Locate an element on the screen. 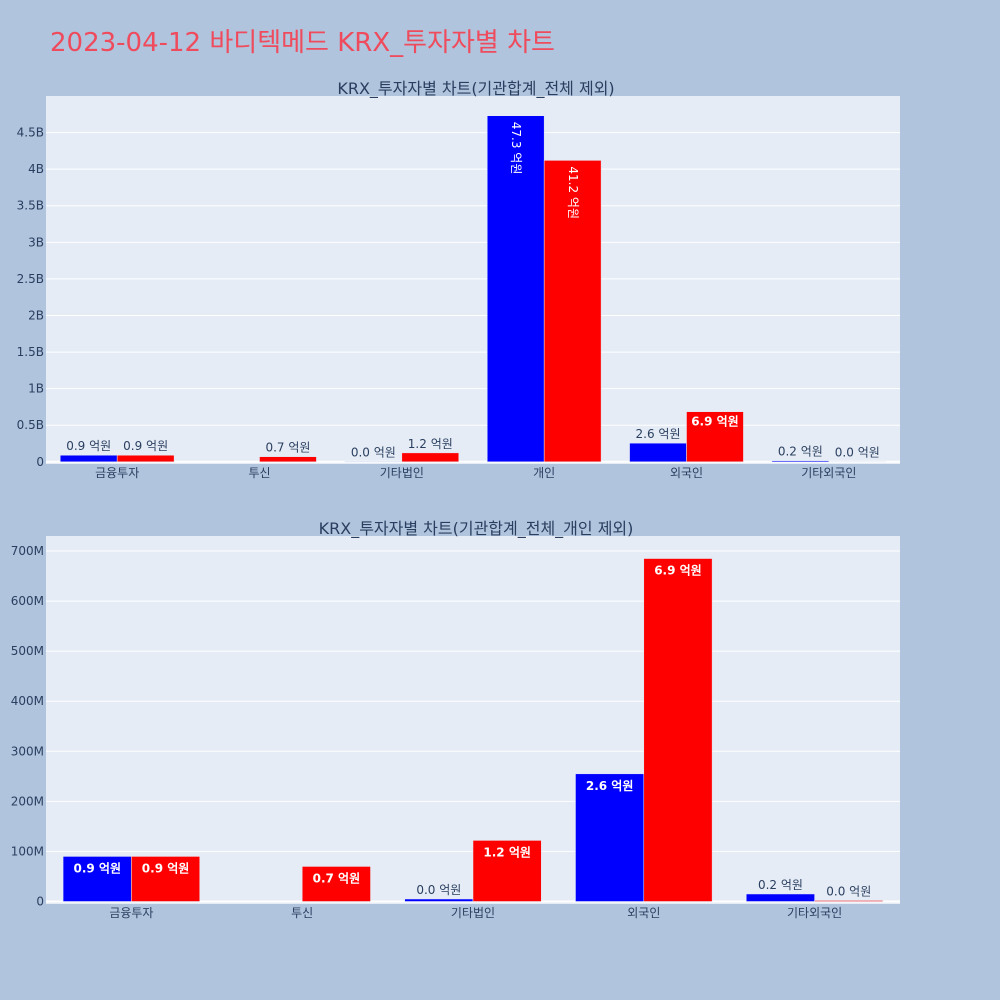 The image size is (1000, 1000). y-tick-label: 200M is located at coordinates (27, 801).